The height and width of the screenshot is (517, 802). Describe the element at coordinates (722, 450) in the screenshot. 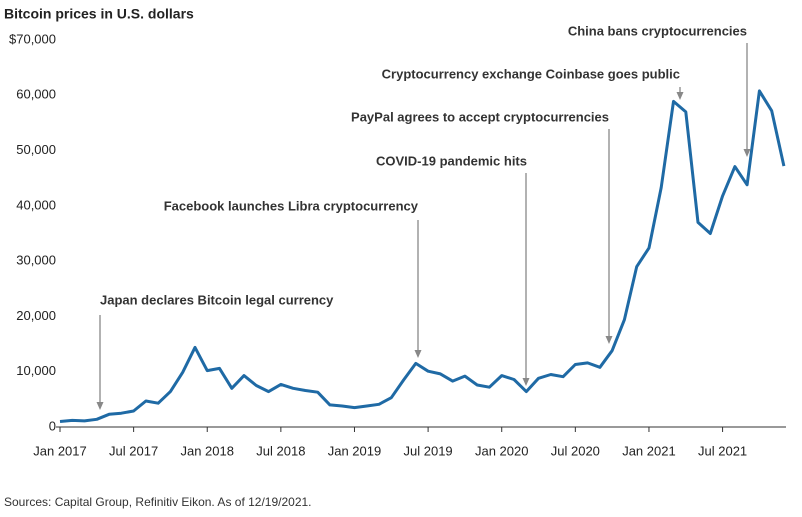

I see `x-tick-label: Jul 2021` at that location.